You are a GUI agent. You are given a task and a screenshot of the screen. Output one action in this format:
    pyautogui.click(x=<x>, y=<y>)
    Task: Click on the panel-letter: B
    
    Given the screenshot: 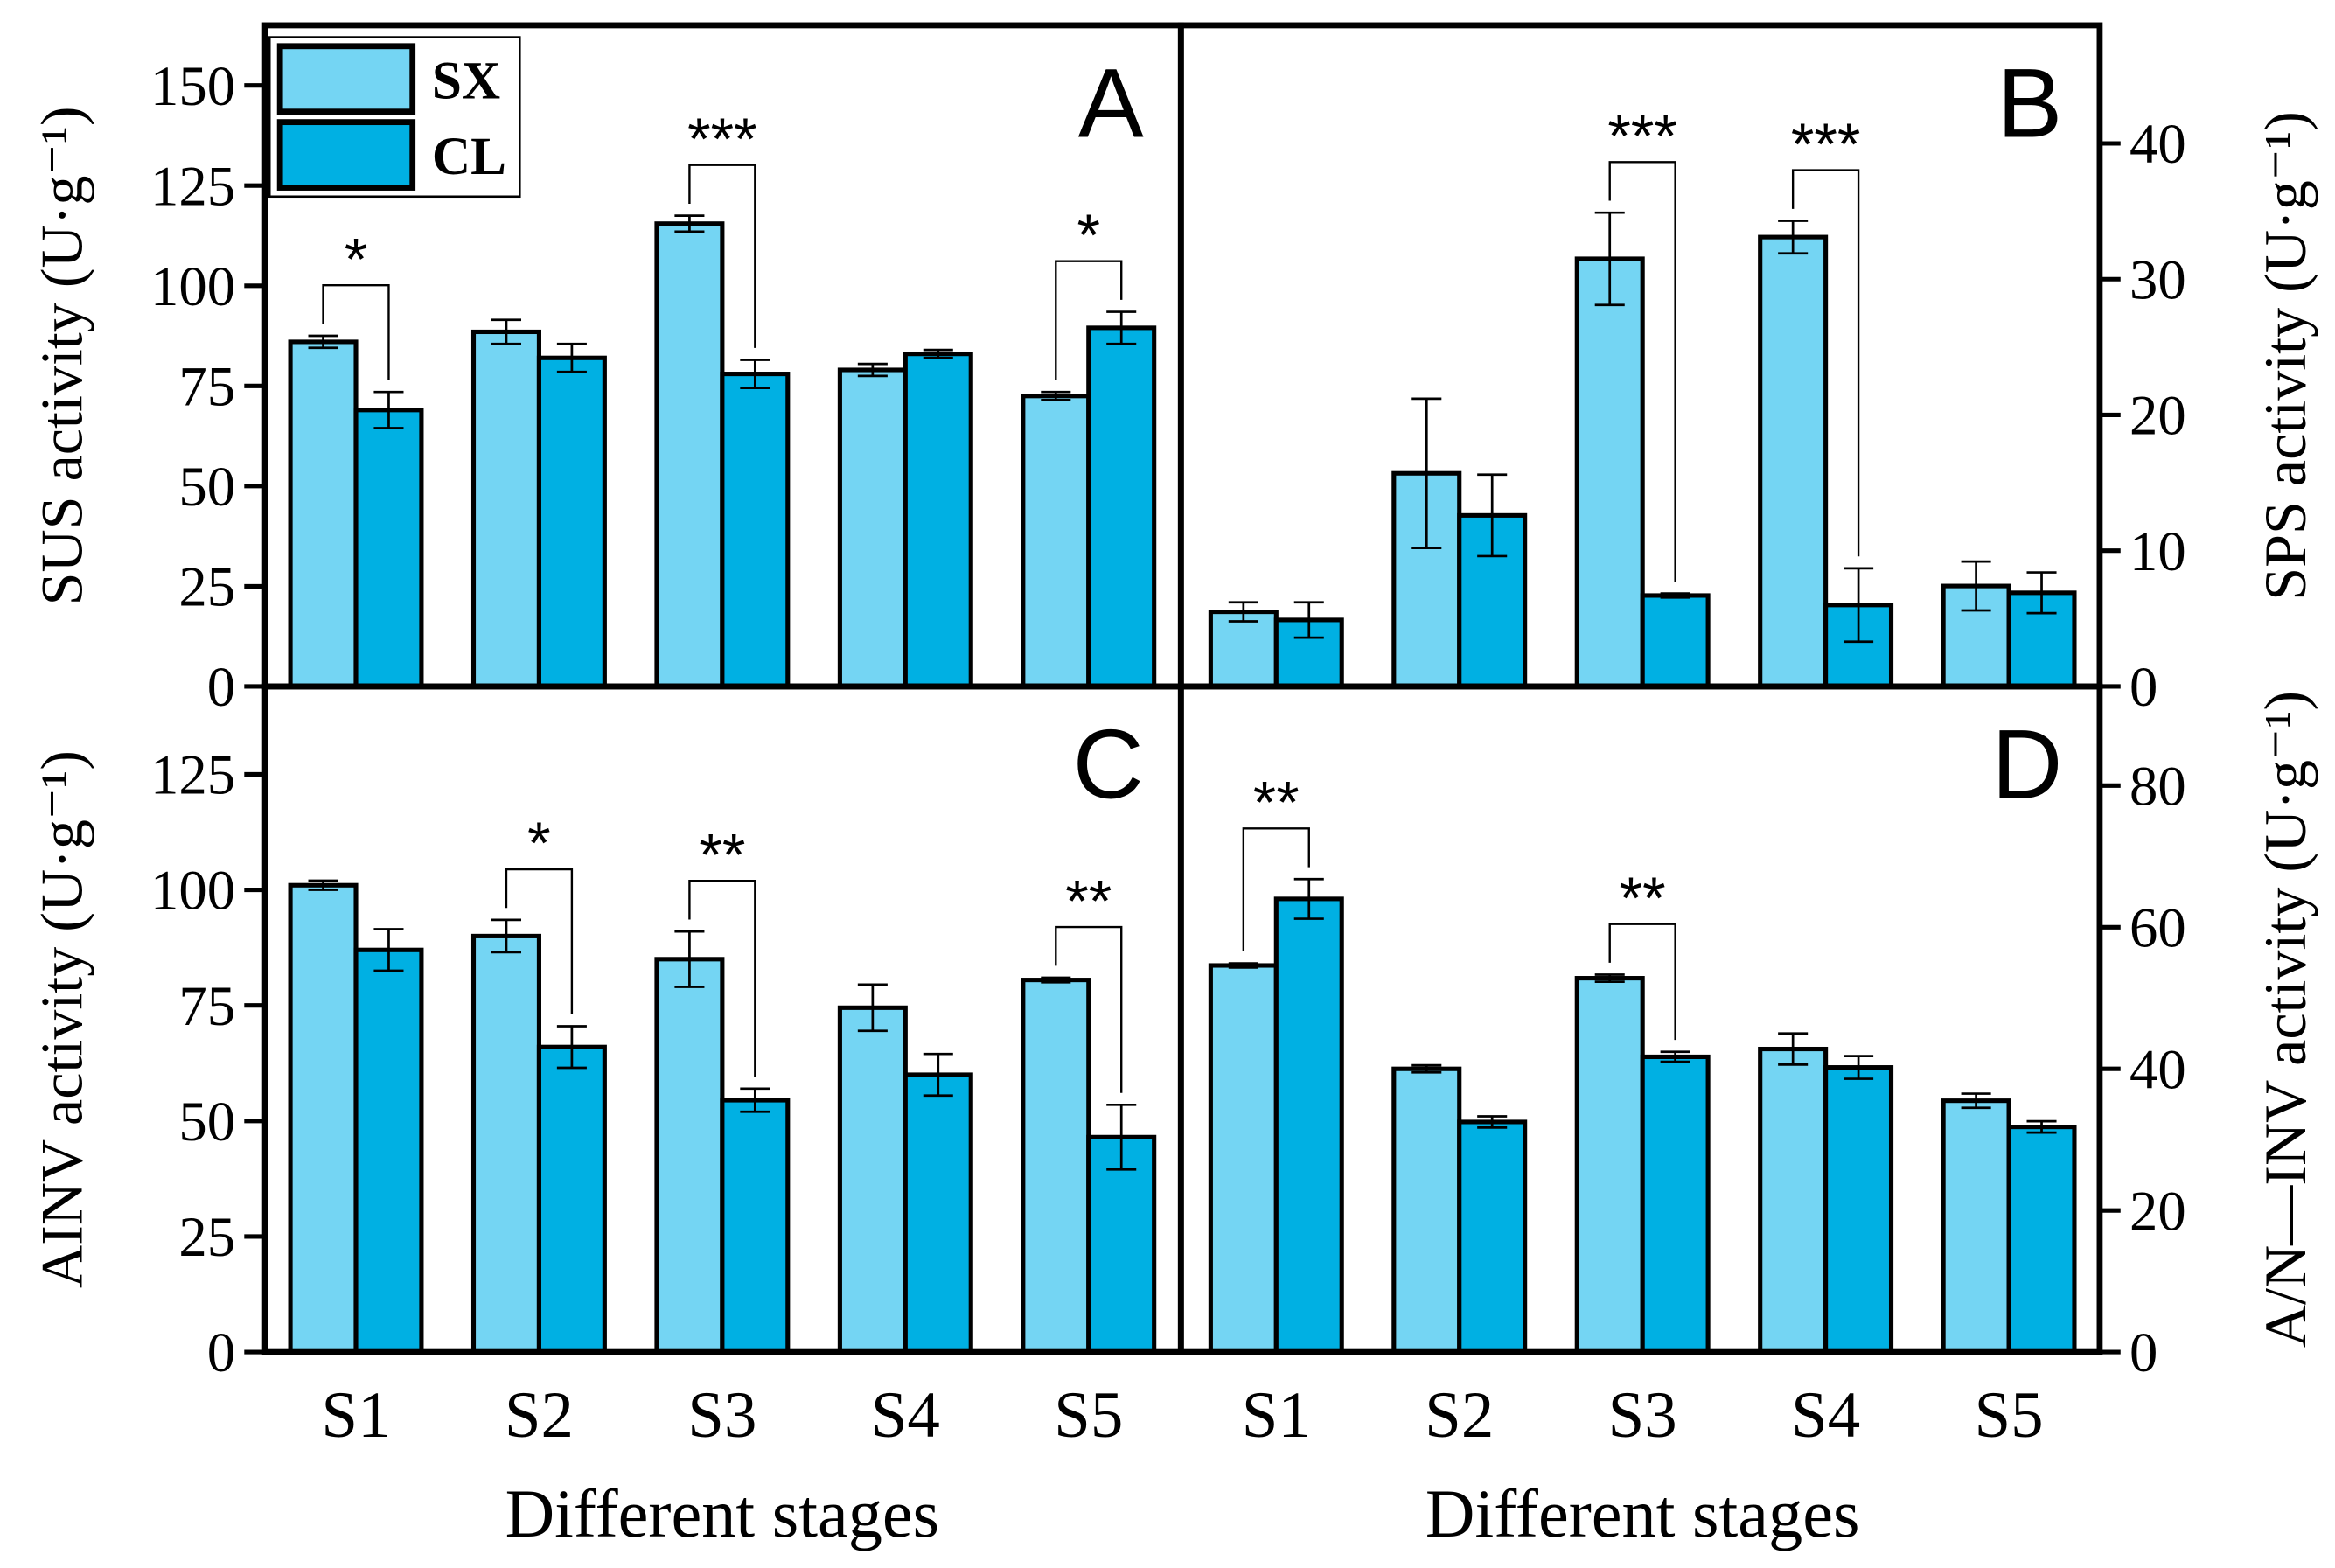 What is the action you would take?
    pyautogui.click(x=2029, y=103)
    